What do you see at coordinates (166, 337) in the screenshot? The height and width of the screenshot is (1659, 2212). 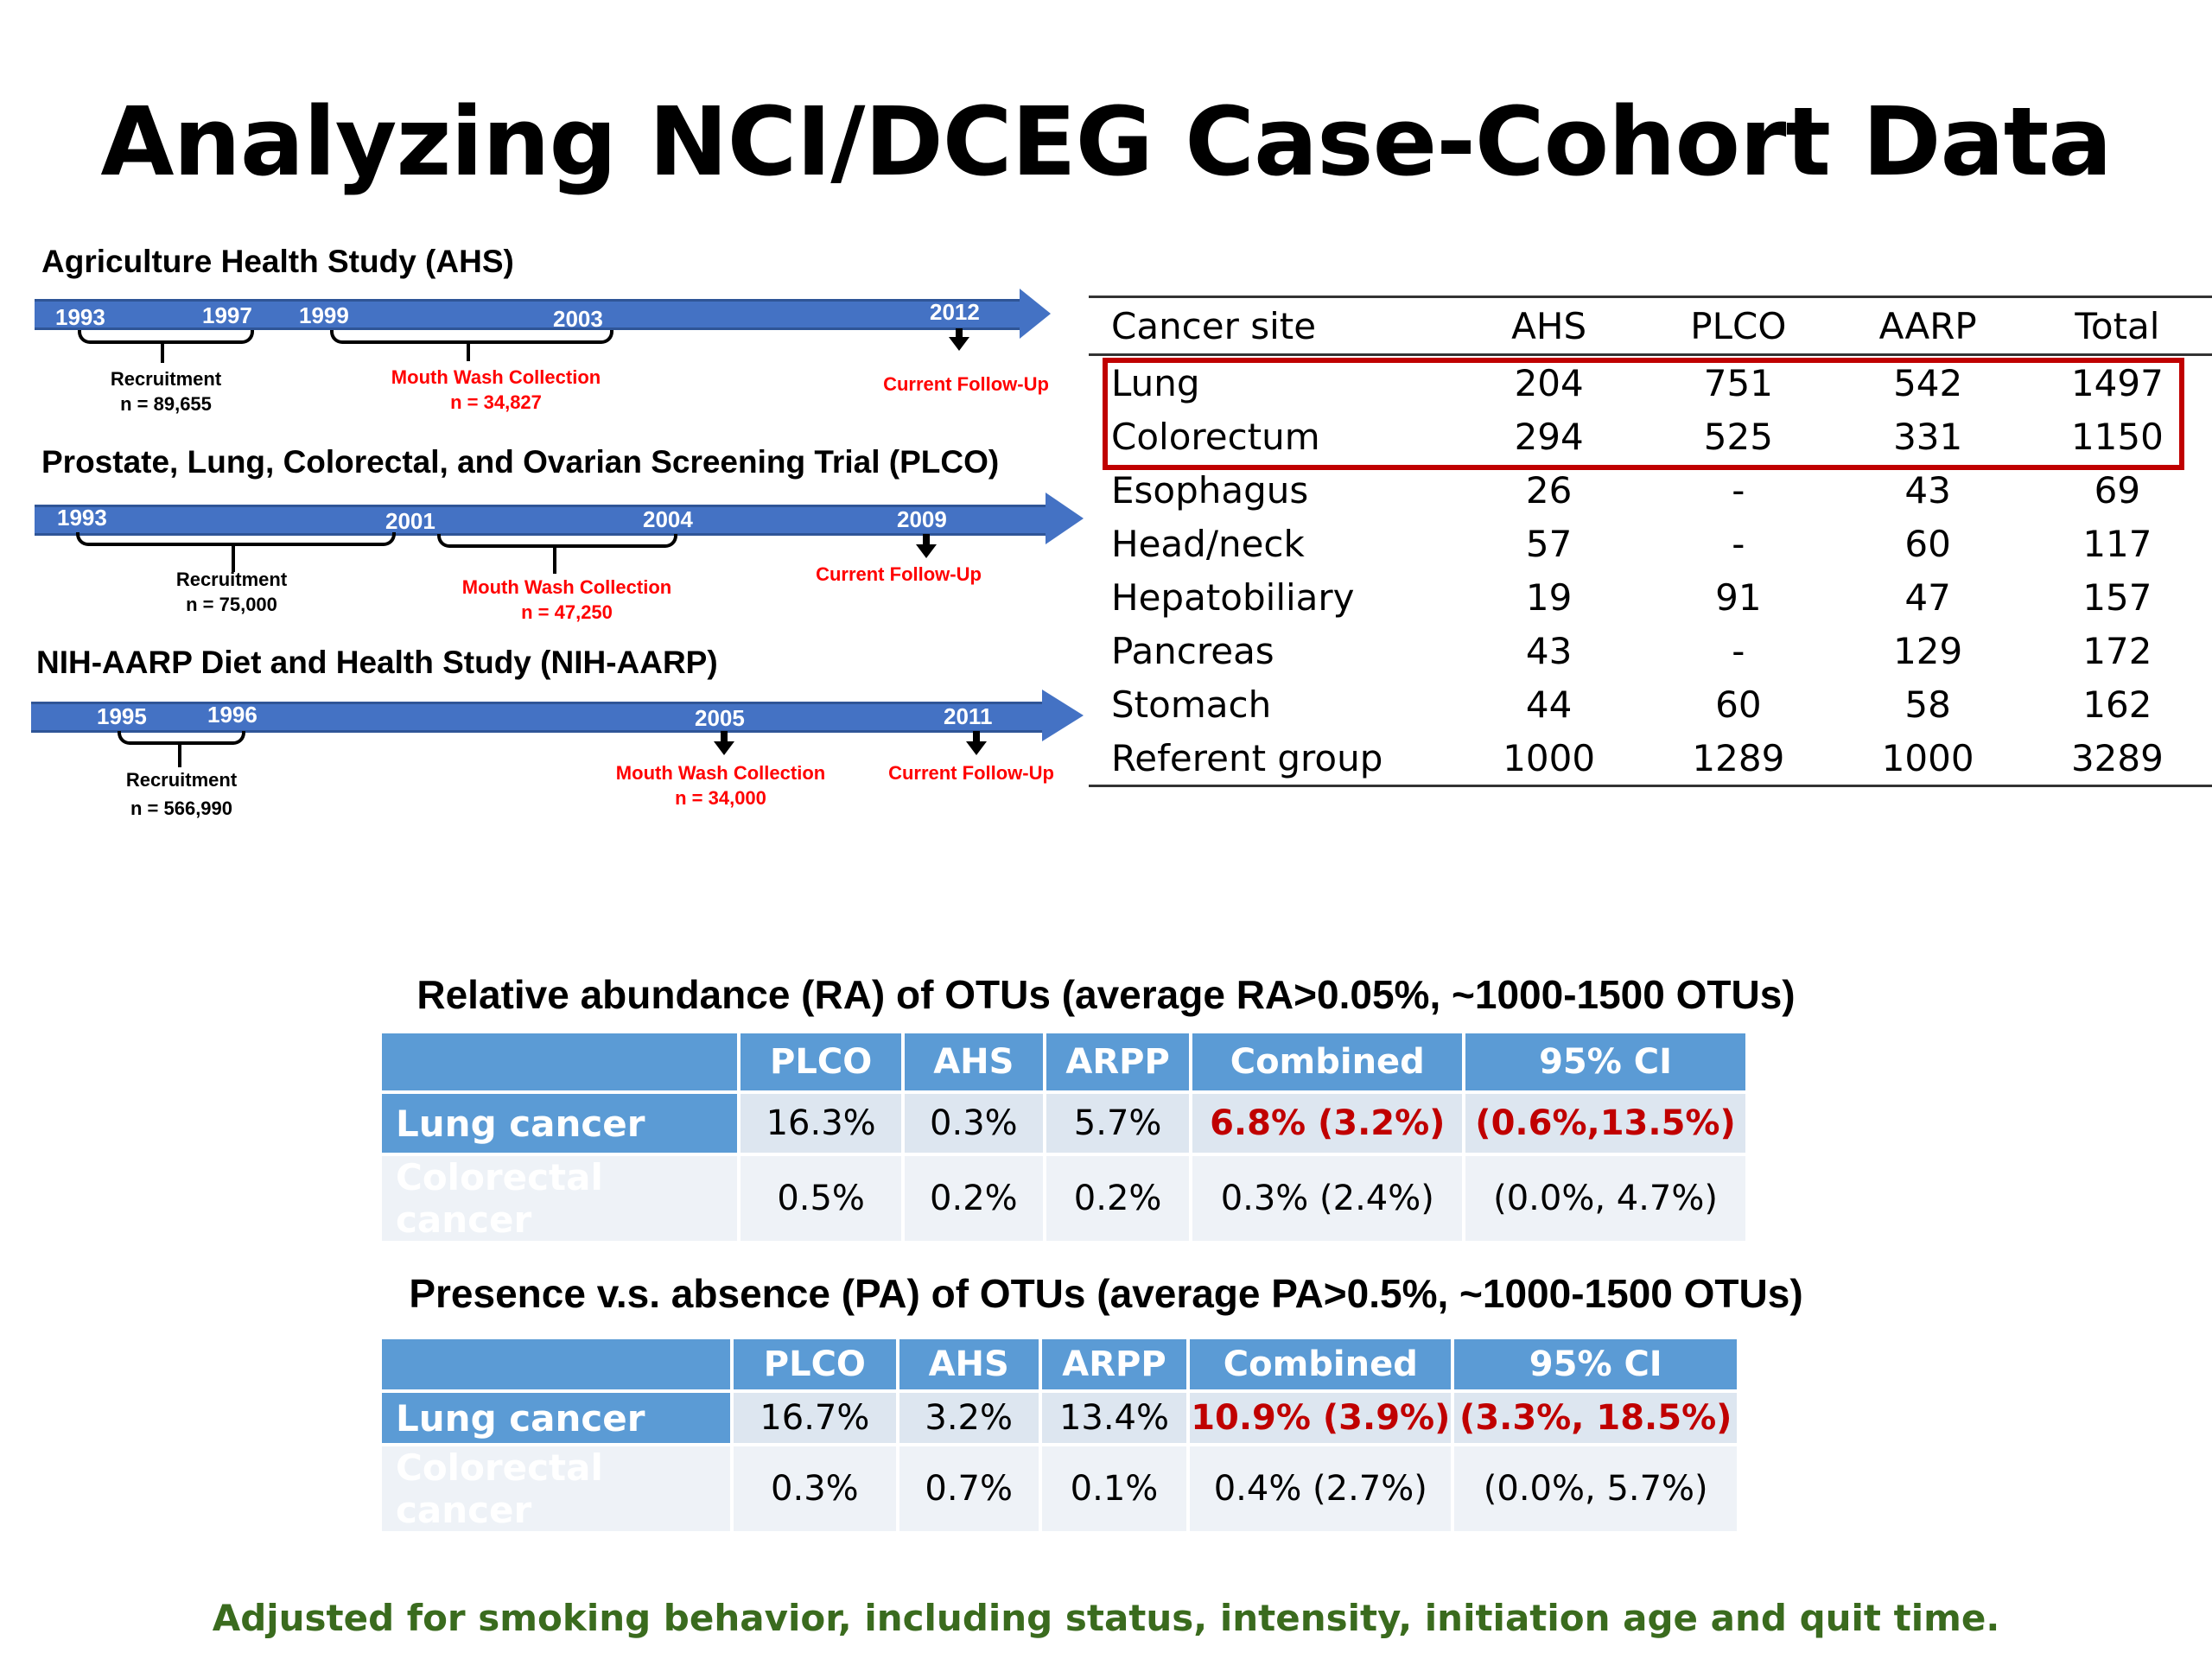 I see `ahs-recruitment-brace` at bounding box center [166, 337].